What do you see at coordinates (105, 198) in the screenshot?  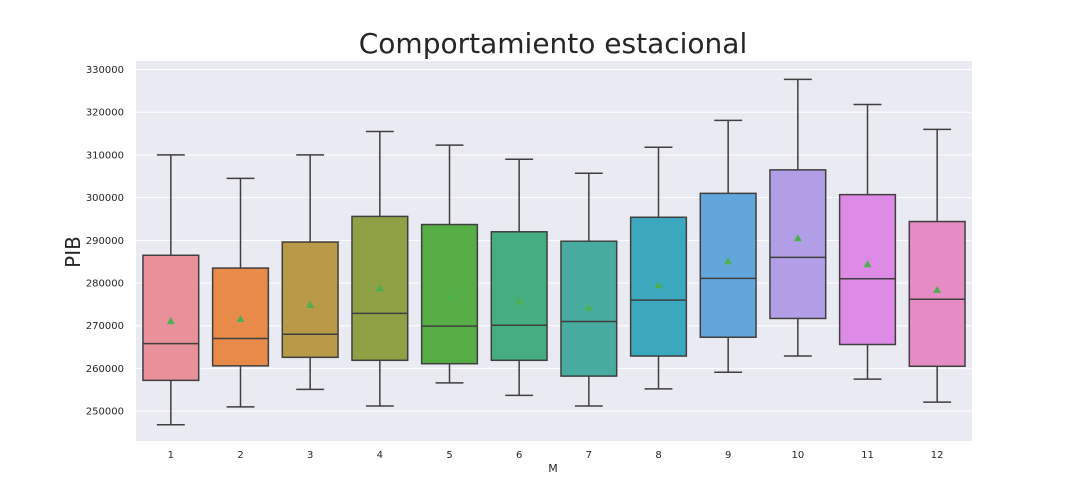 I see `y-tick-label: 300000` at bounding box center [105, 198].